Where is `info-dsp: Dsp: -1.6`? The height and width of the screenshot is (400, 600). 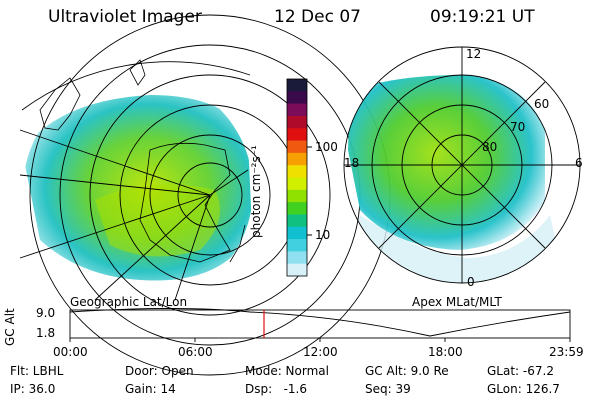
info-dsp: Dsp: -1.6 is located at coordinates (276, 389).